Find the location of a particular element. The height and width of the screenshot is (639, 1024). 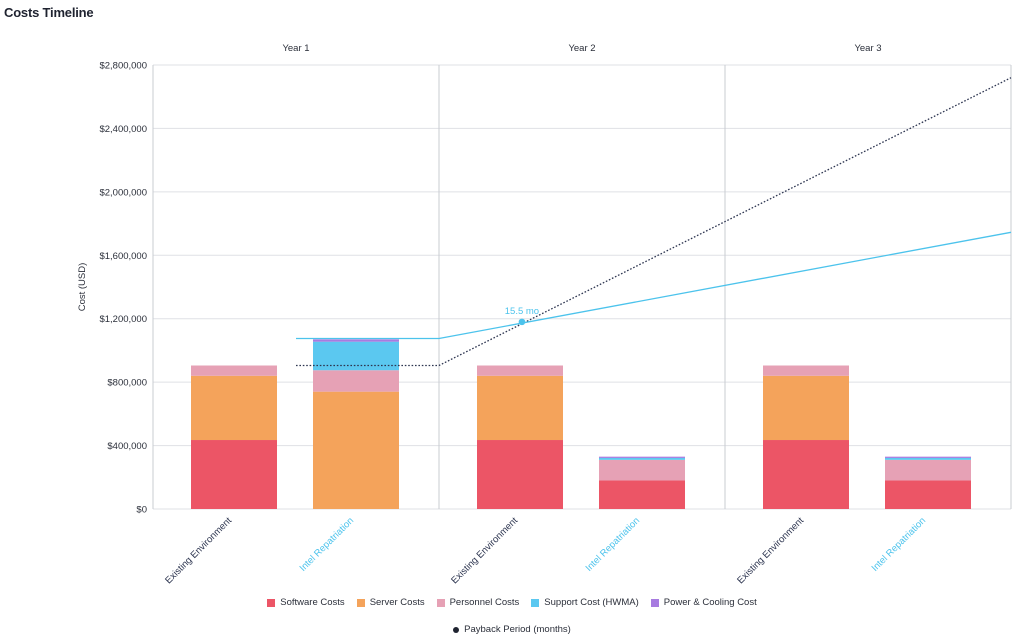

legend-item: Power & Cooling Cost is located at coordinates (703, 602).